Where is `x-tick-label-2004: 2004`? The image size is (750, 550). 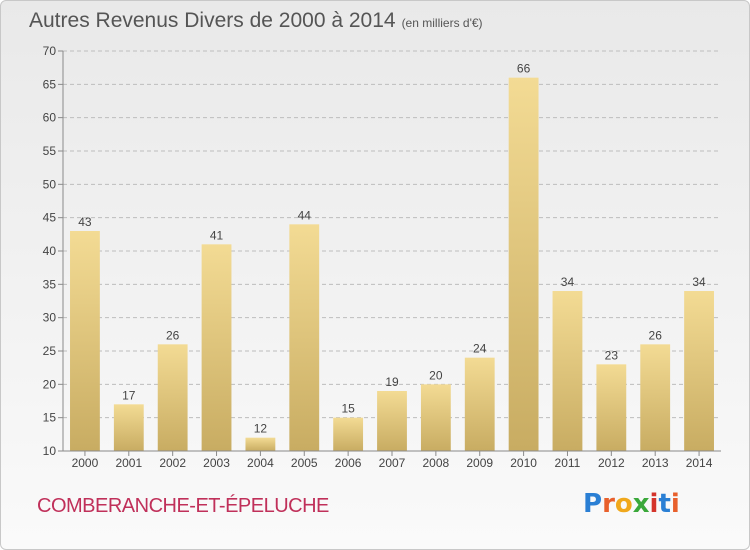
x-tick-label-2004: 2004 is located at coordinates (260, 463).